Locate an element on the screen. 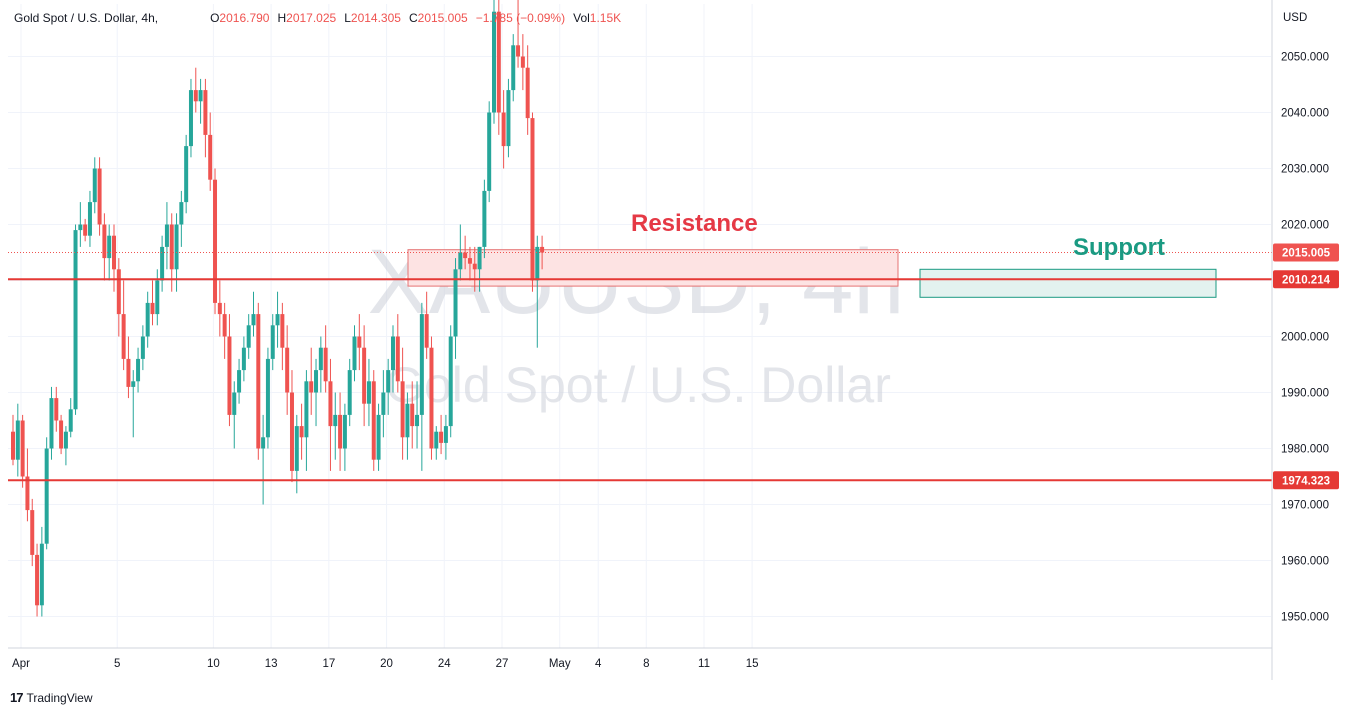 The height and width of the screenshot is (724, 1355). y-tick-label: 2020.000 is located at coordinates (1305, 226).